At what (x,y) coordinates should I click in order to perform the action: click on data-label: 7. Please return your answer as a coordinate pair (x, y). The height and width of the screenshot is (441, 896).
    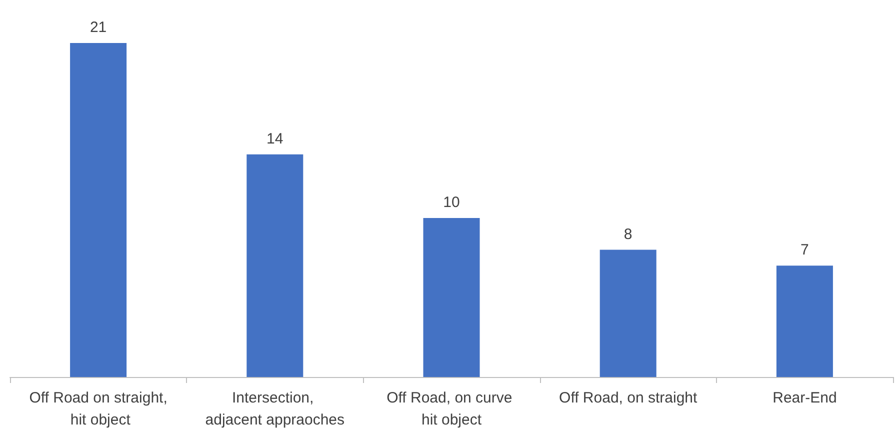
    Looking at the image, I should click on (804, 250).